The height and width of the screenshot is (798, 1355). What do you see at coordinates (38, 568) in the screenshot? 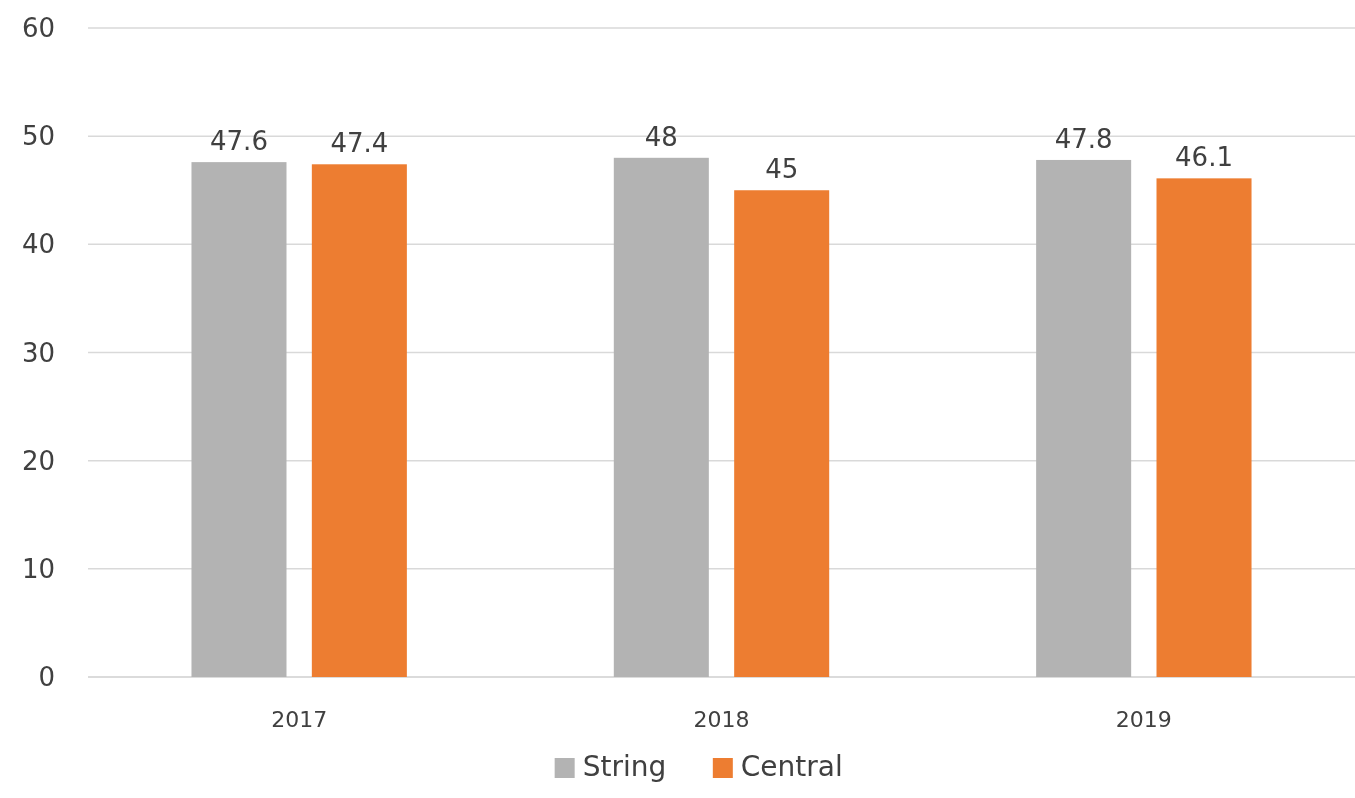
I see `y-tick-label: 10` at bounding box center [38, 568].